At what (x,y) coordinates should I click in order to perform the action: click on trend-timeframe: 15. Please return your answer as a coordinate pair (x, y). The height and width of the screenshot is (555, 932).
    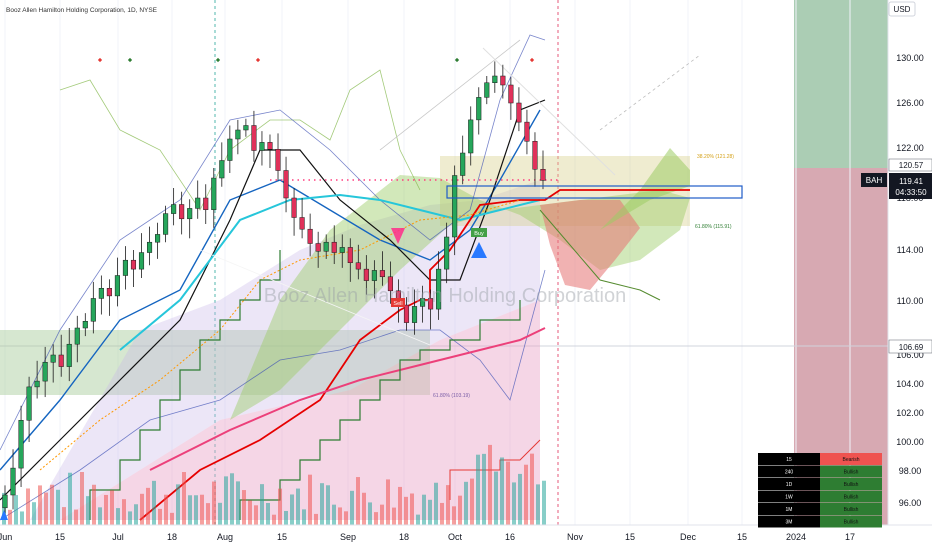
    Looking at the image, I should click on (789, 460).